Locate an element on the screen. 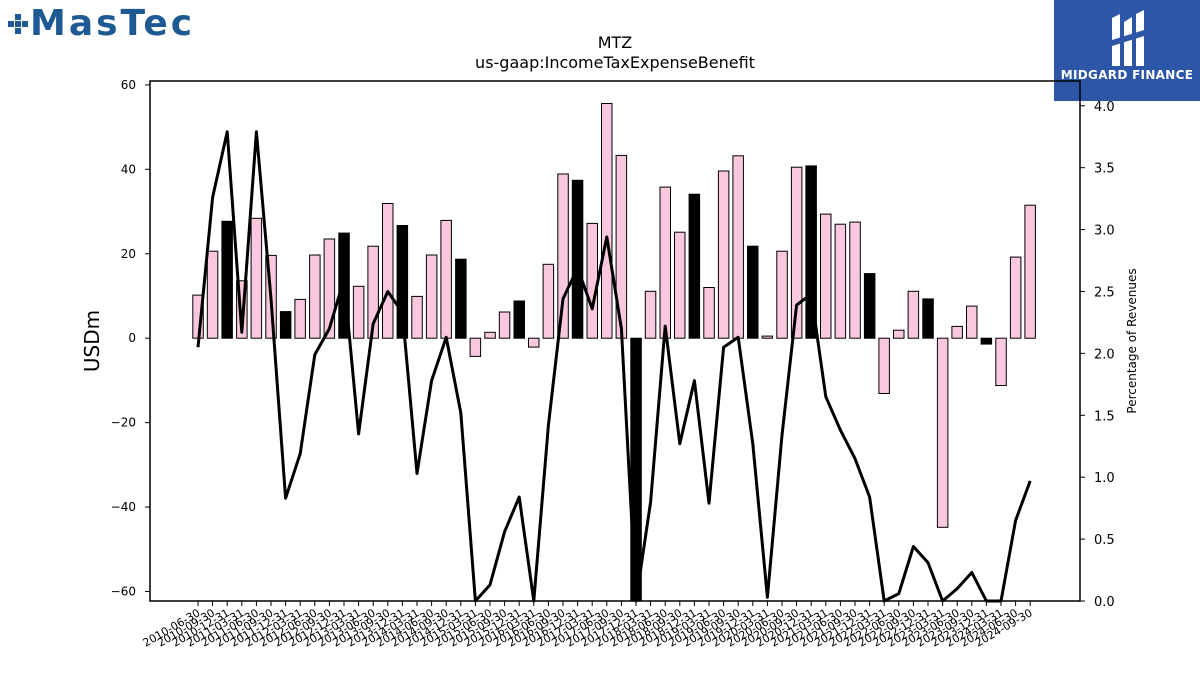  chart-subtitle: us-gaap:IncomeTaxExpenseBenefit is located at coordinates (615, 62).